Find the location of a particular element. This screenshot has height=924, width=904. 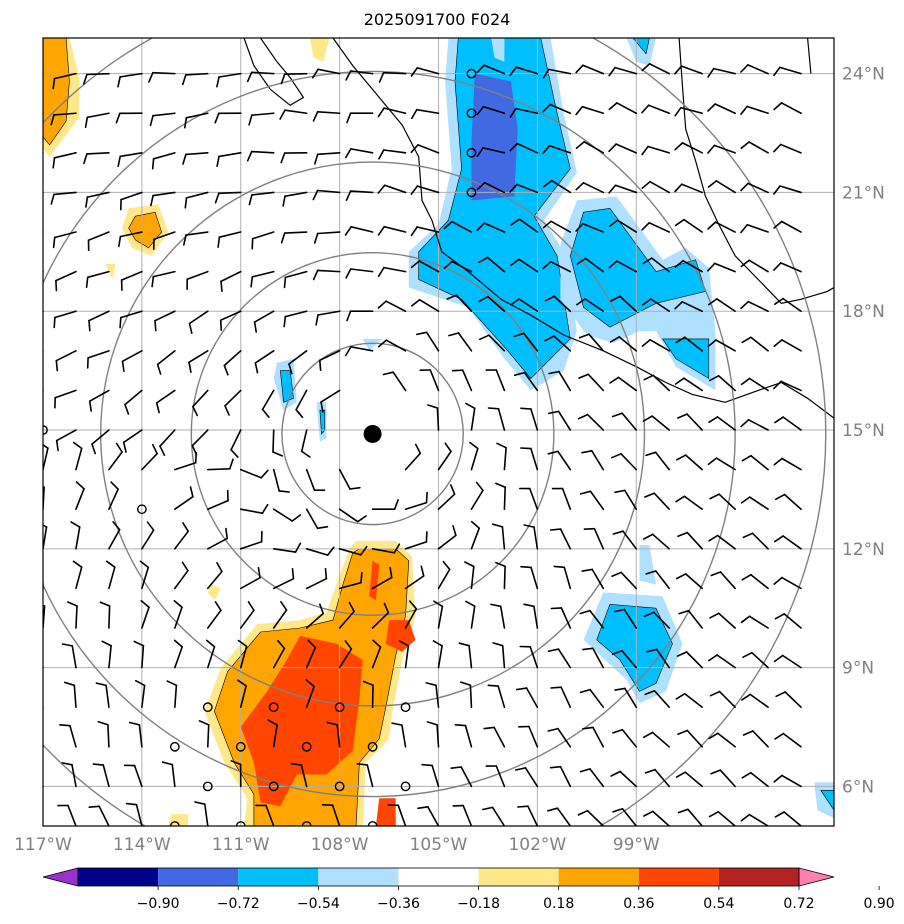

positive-contour-mid is located at coordinates (56, 92).